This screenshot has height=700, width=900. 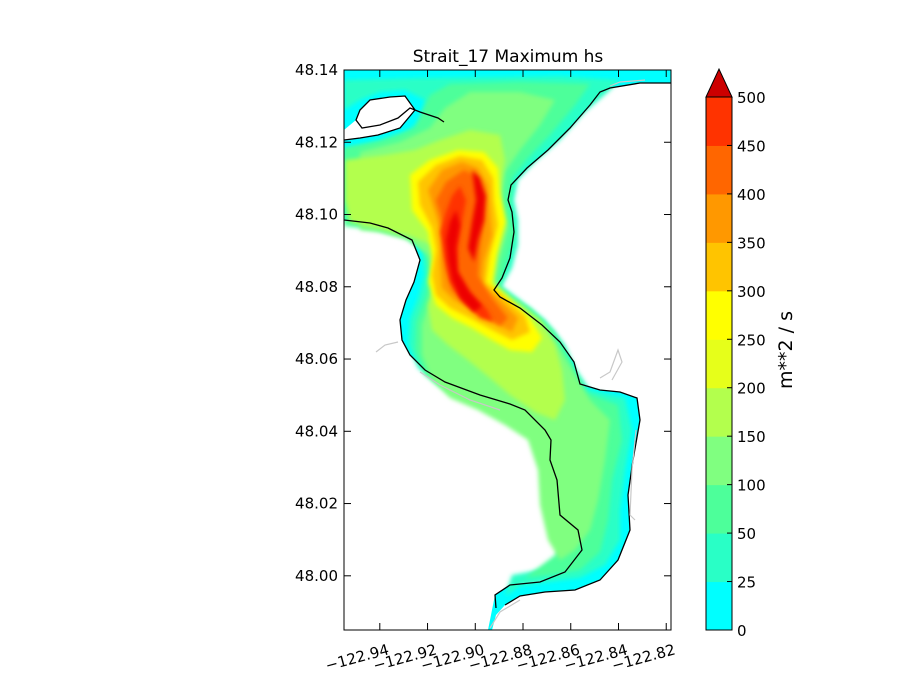 I want to click on colorbar-tick-label: 450, so click(x=751, y=146).